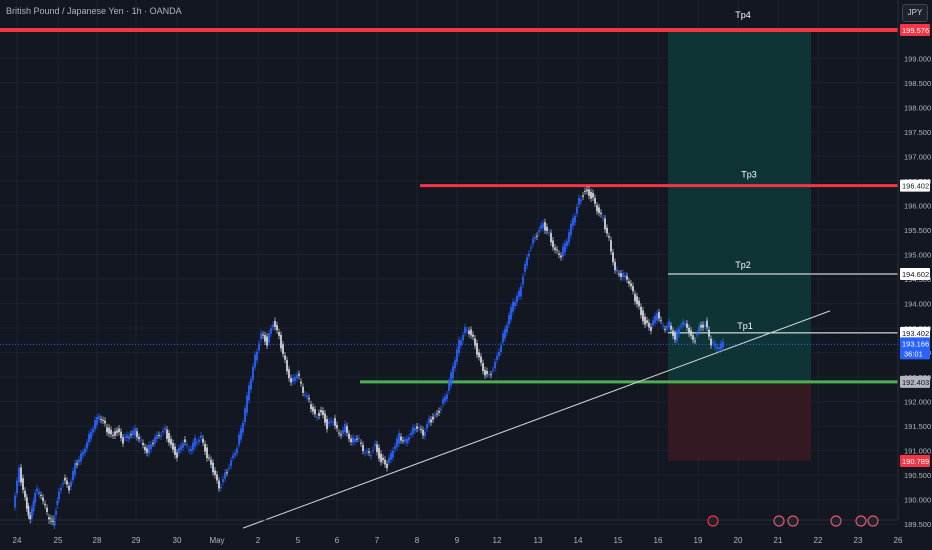 The width and height of the screenshot is (932, 550). Describe the element at coordinates (497, 540) in the screenshot. I see `x-tick-label: 12` at that location.